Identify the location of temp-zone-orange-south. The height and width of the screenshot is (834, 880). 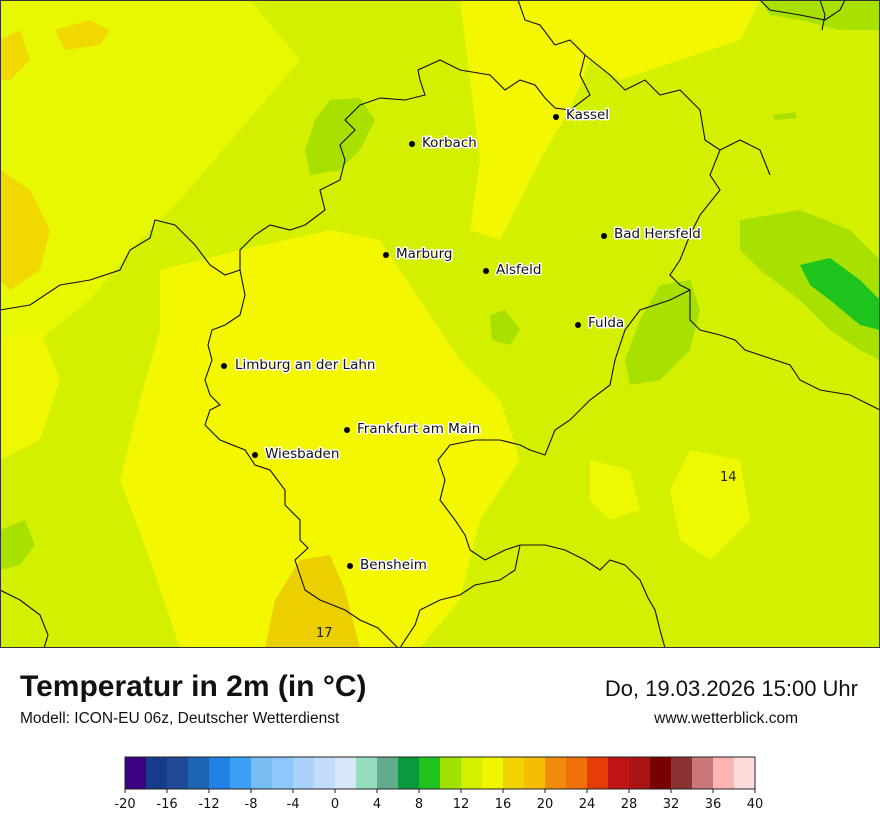
(312, 601).